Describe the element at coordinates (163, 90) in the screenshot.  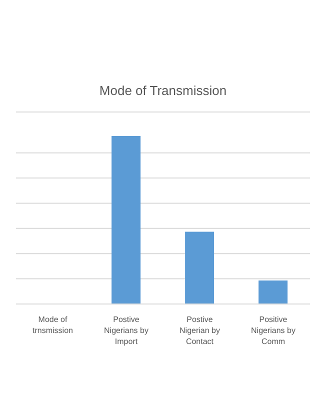
I see `chart-title: Mode of Transmission` at that location.